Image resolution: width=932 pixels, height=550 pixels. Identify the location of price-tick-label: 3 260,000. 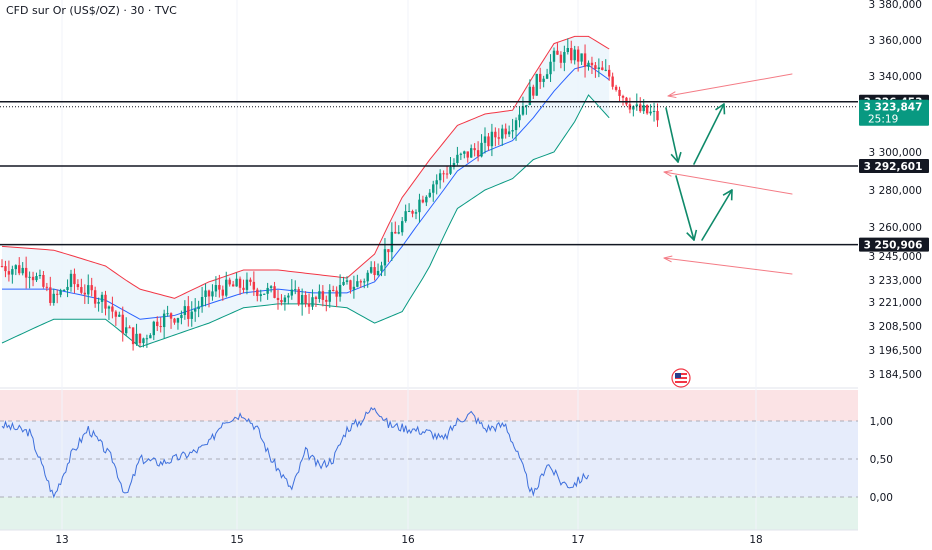
(895, 228).